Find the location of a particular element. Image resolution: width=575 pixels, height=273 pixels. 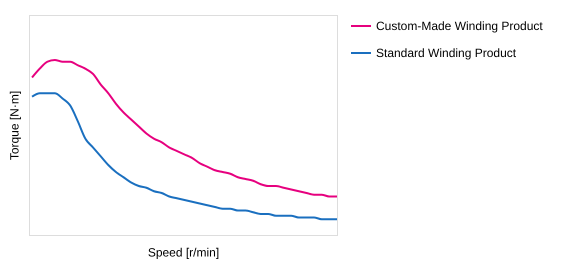

legend-label: Standard Winding Product is located at coordinates (446, 53).